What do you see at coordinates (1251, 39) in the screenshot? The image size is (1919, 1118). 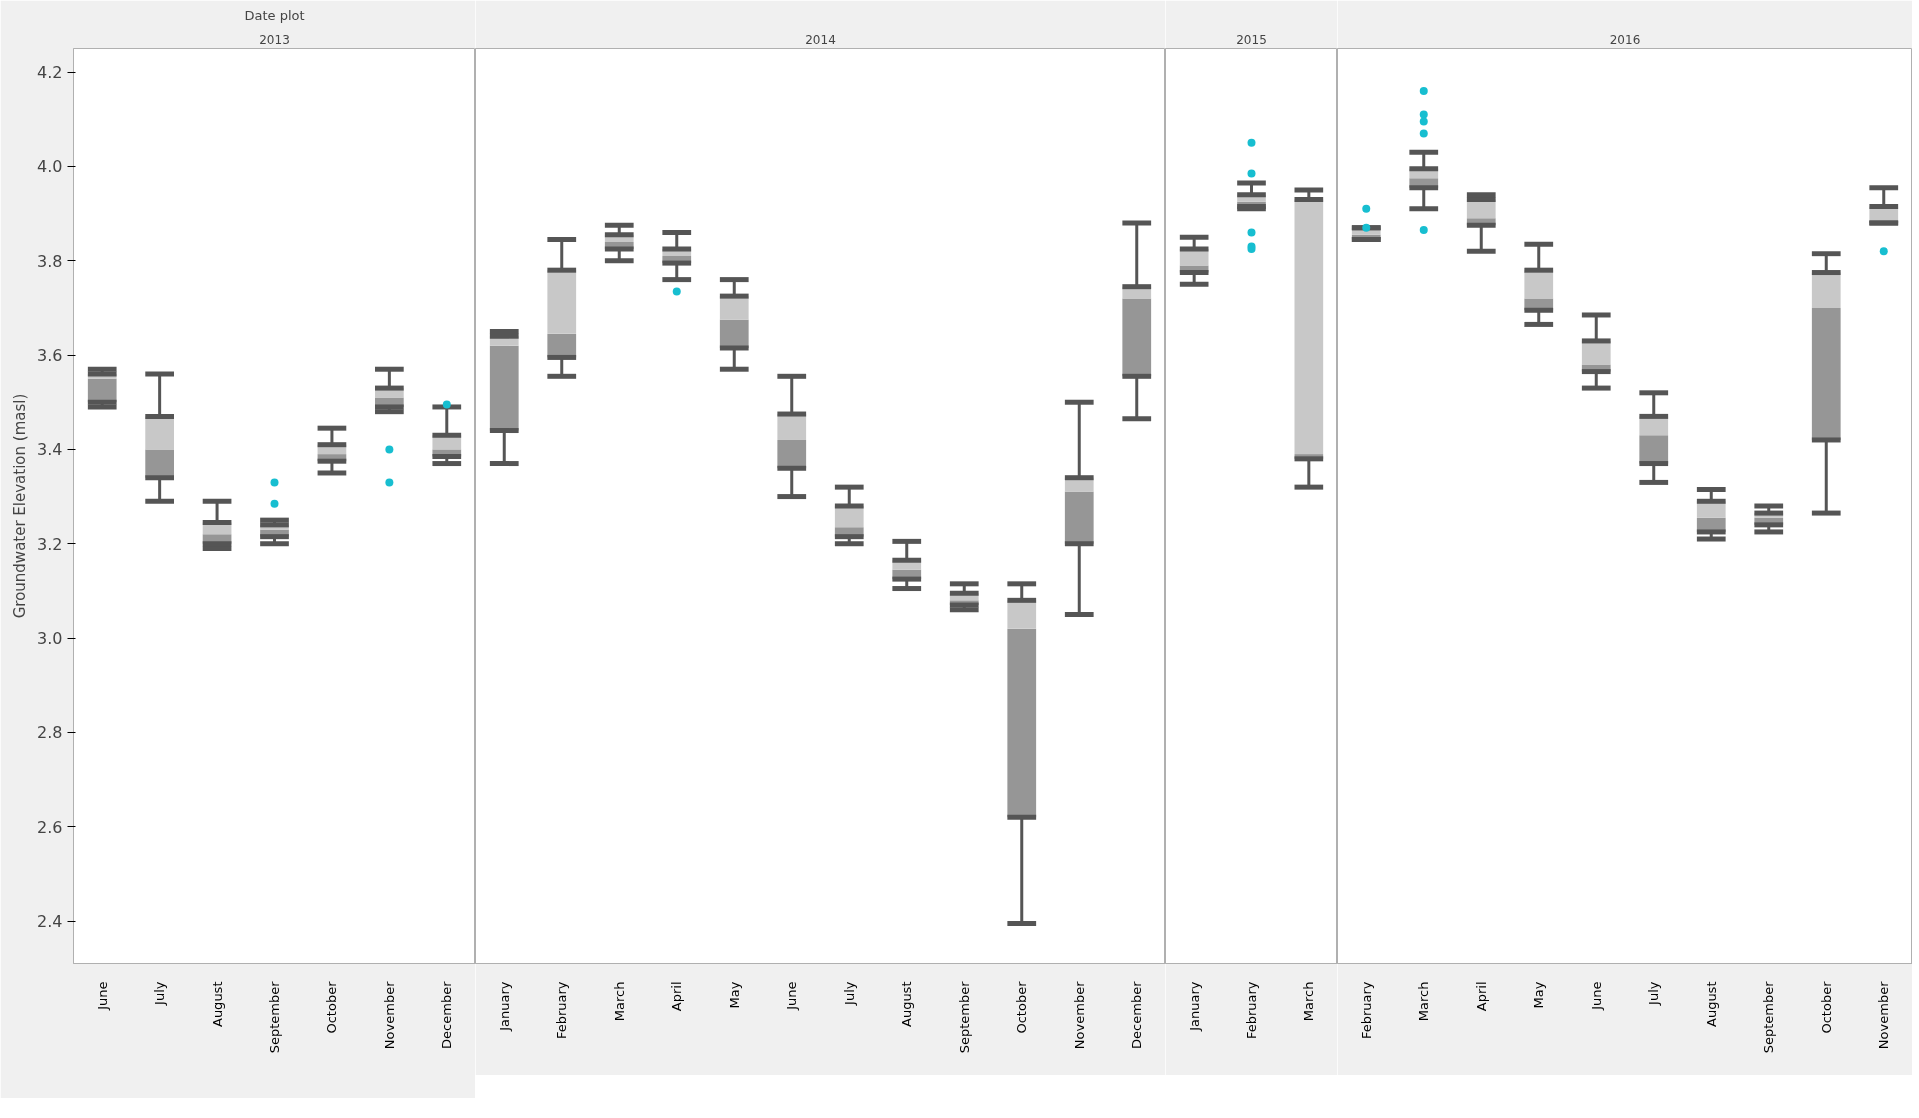 I see `chart-subtitle: 2015` at bounding box center [1251, 39].